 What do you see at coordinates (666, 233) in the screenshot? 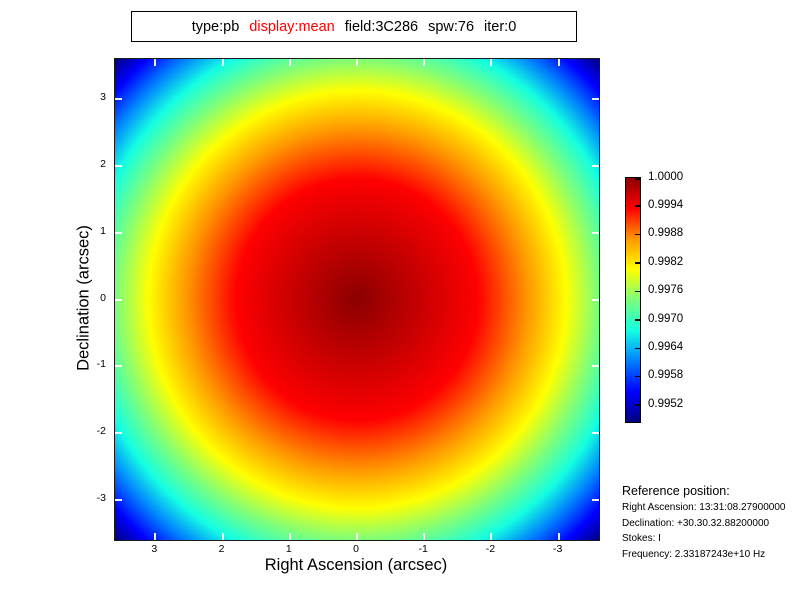
I see `colorbar-tick-label: 0.9988` at bounding box center [666, 233].